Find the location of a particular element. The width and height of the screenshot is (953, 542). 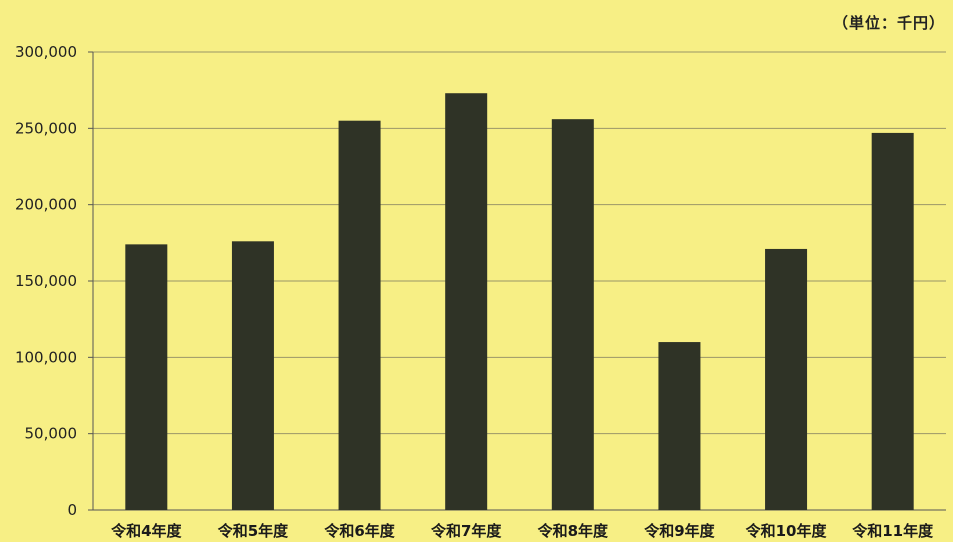

x-tick-label: 令和9年度 is located at coordinates (679, 531).